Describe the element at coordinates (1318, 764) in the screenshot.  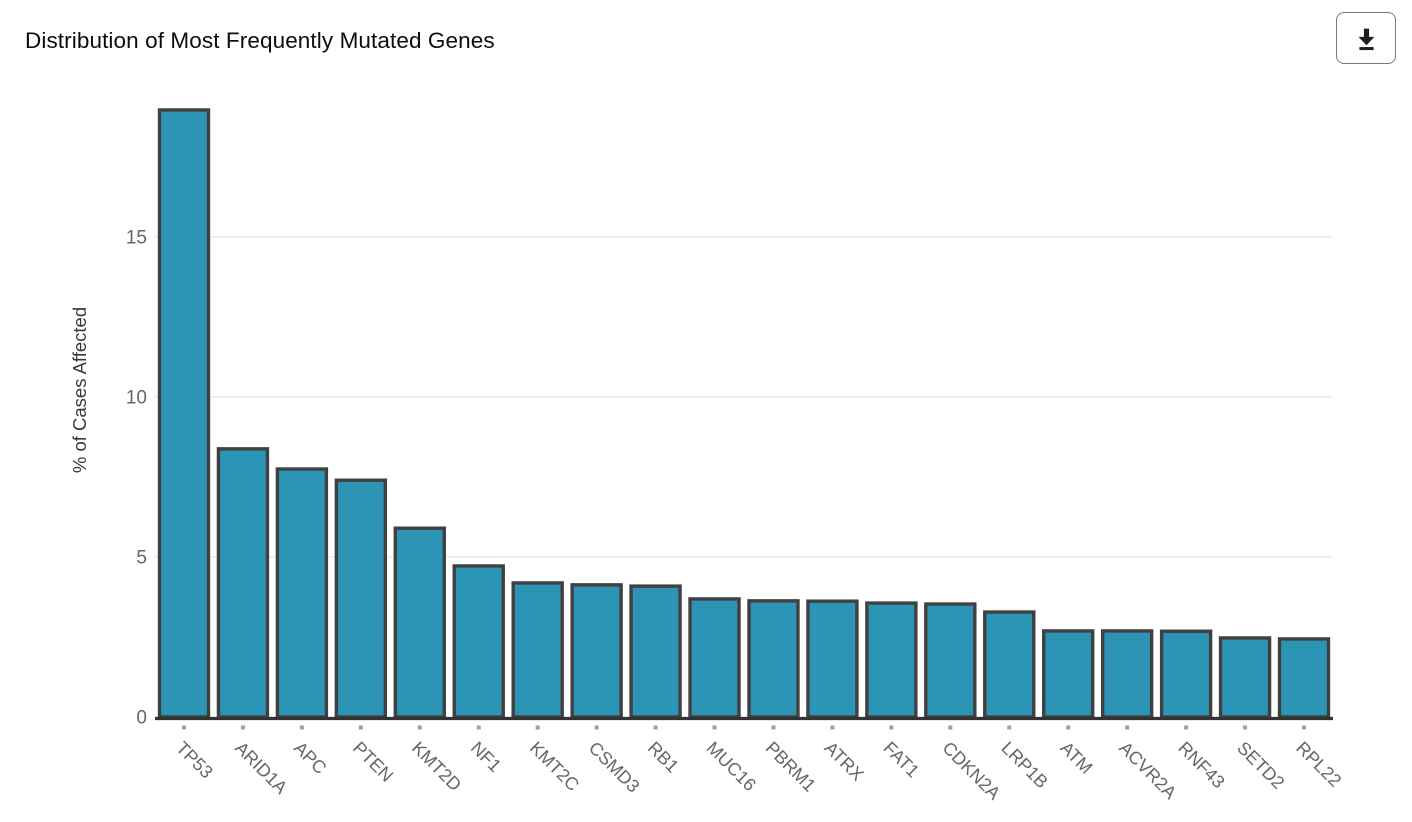
I see `x-tick-label-rpl22: RPL22` at that location.